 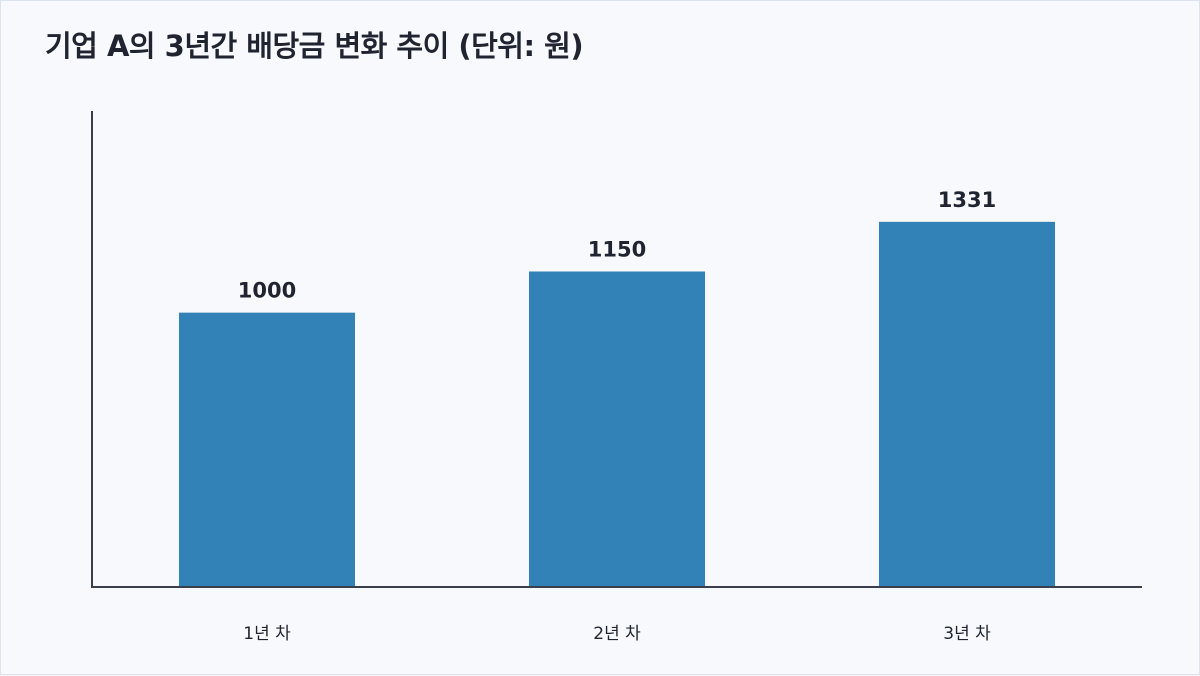 What do you see at coordinates (314, 46) in the screenshot?
I see `chart-title: 기업 A의 3년간 배당금 변화 추이 (단위: 원)` at bounding box center [314, 46].